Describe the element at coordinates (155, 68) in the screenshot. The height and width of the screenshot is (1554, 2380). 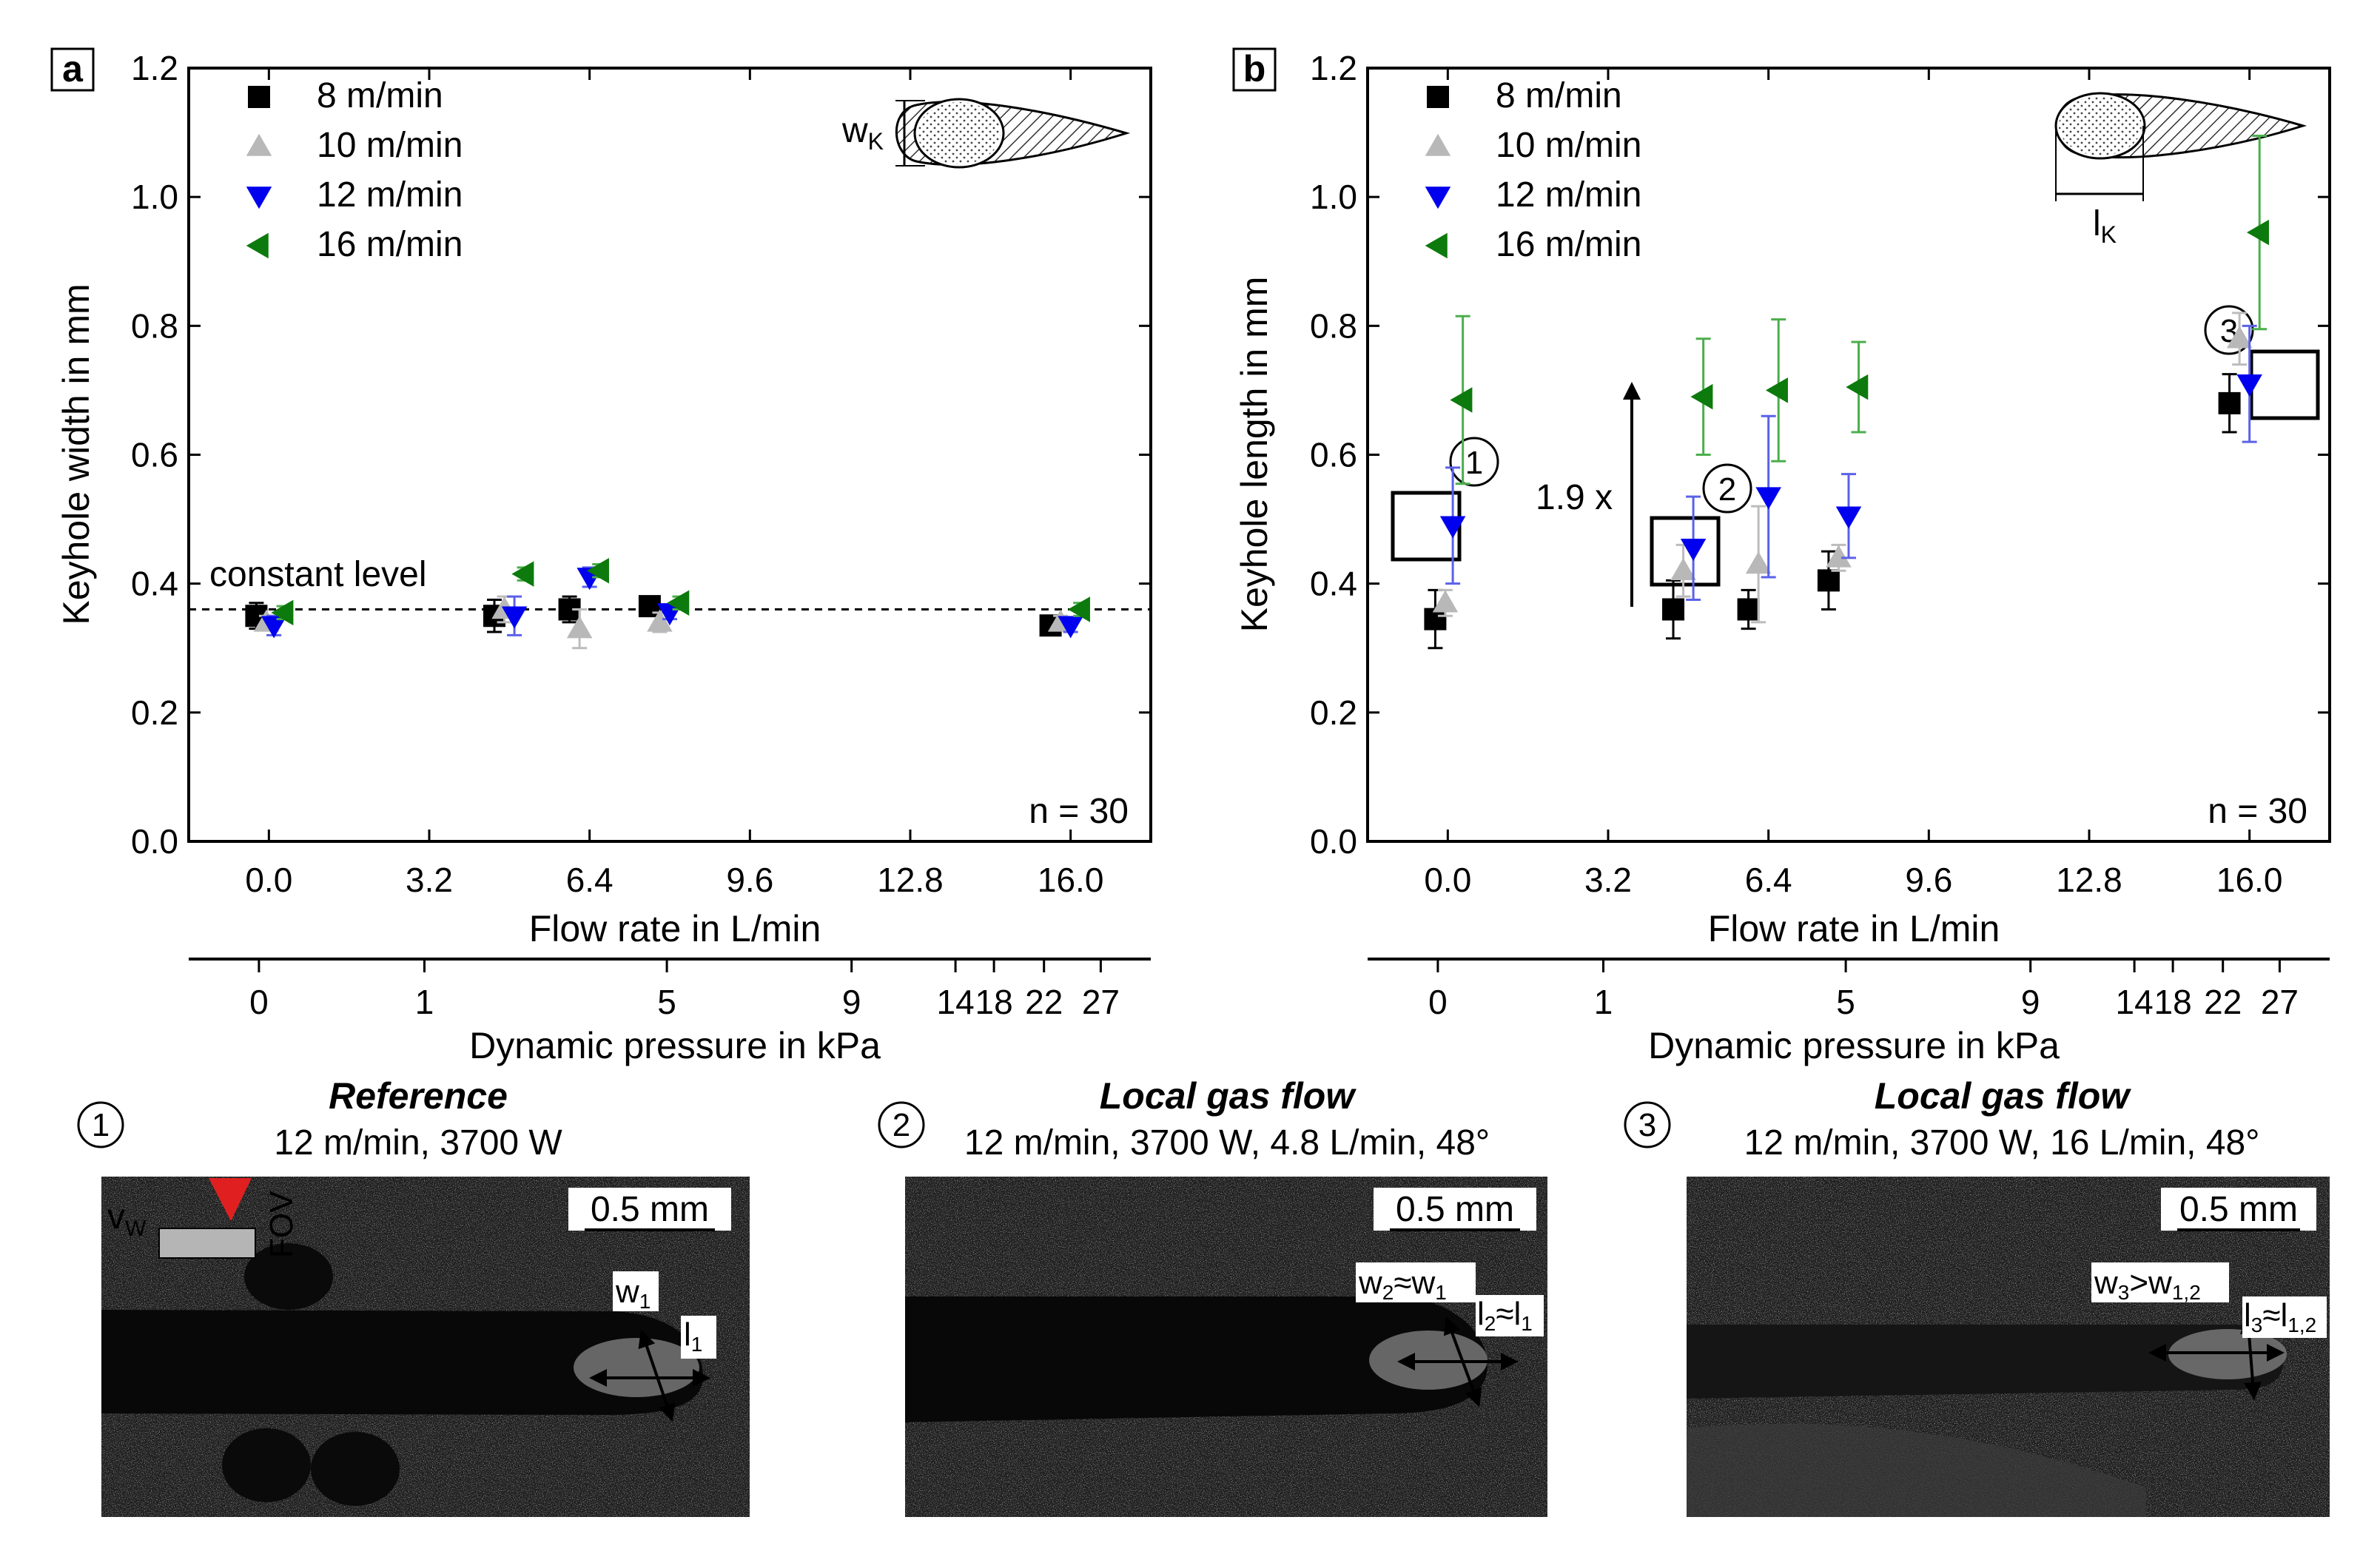
I see `y-tick-label: 1.2` at that location.